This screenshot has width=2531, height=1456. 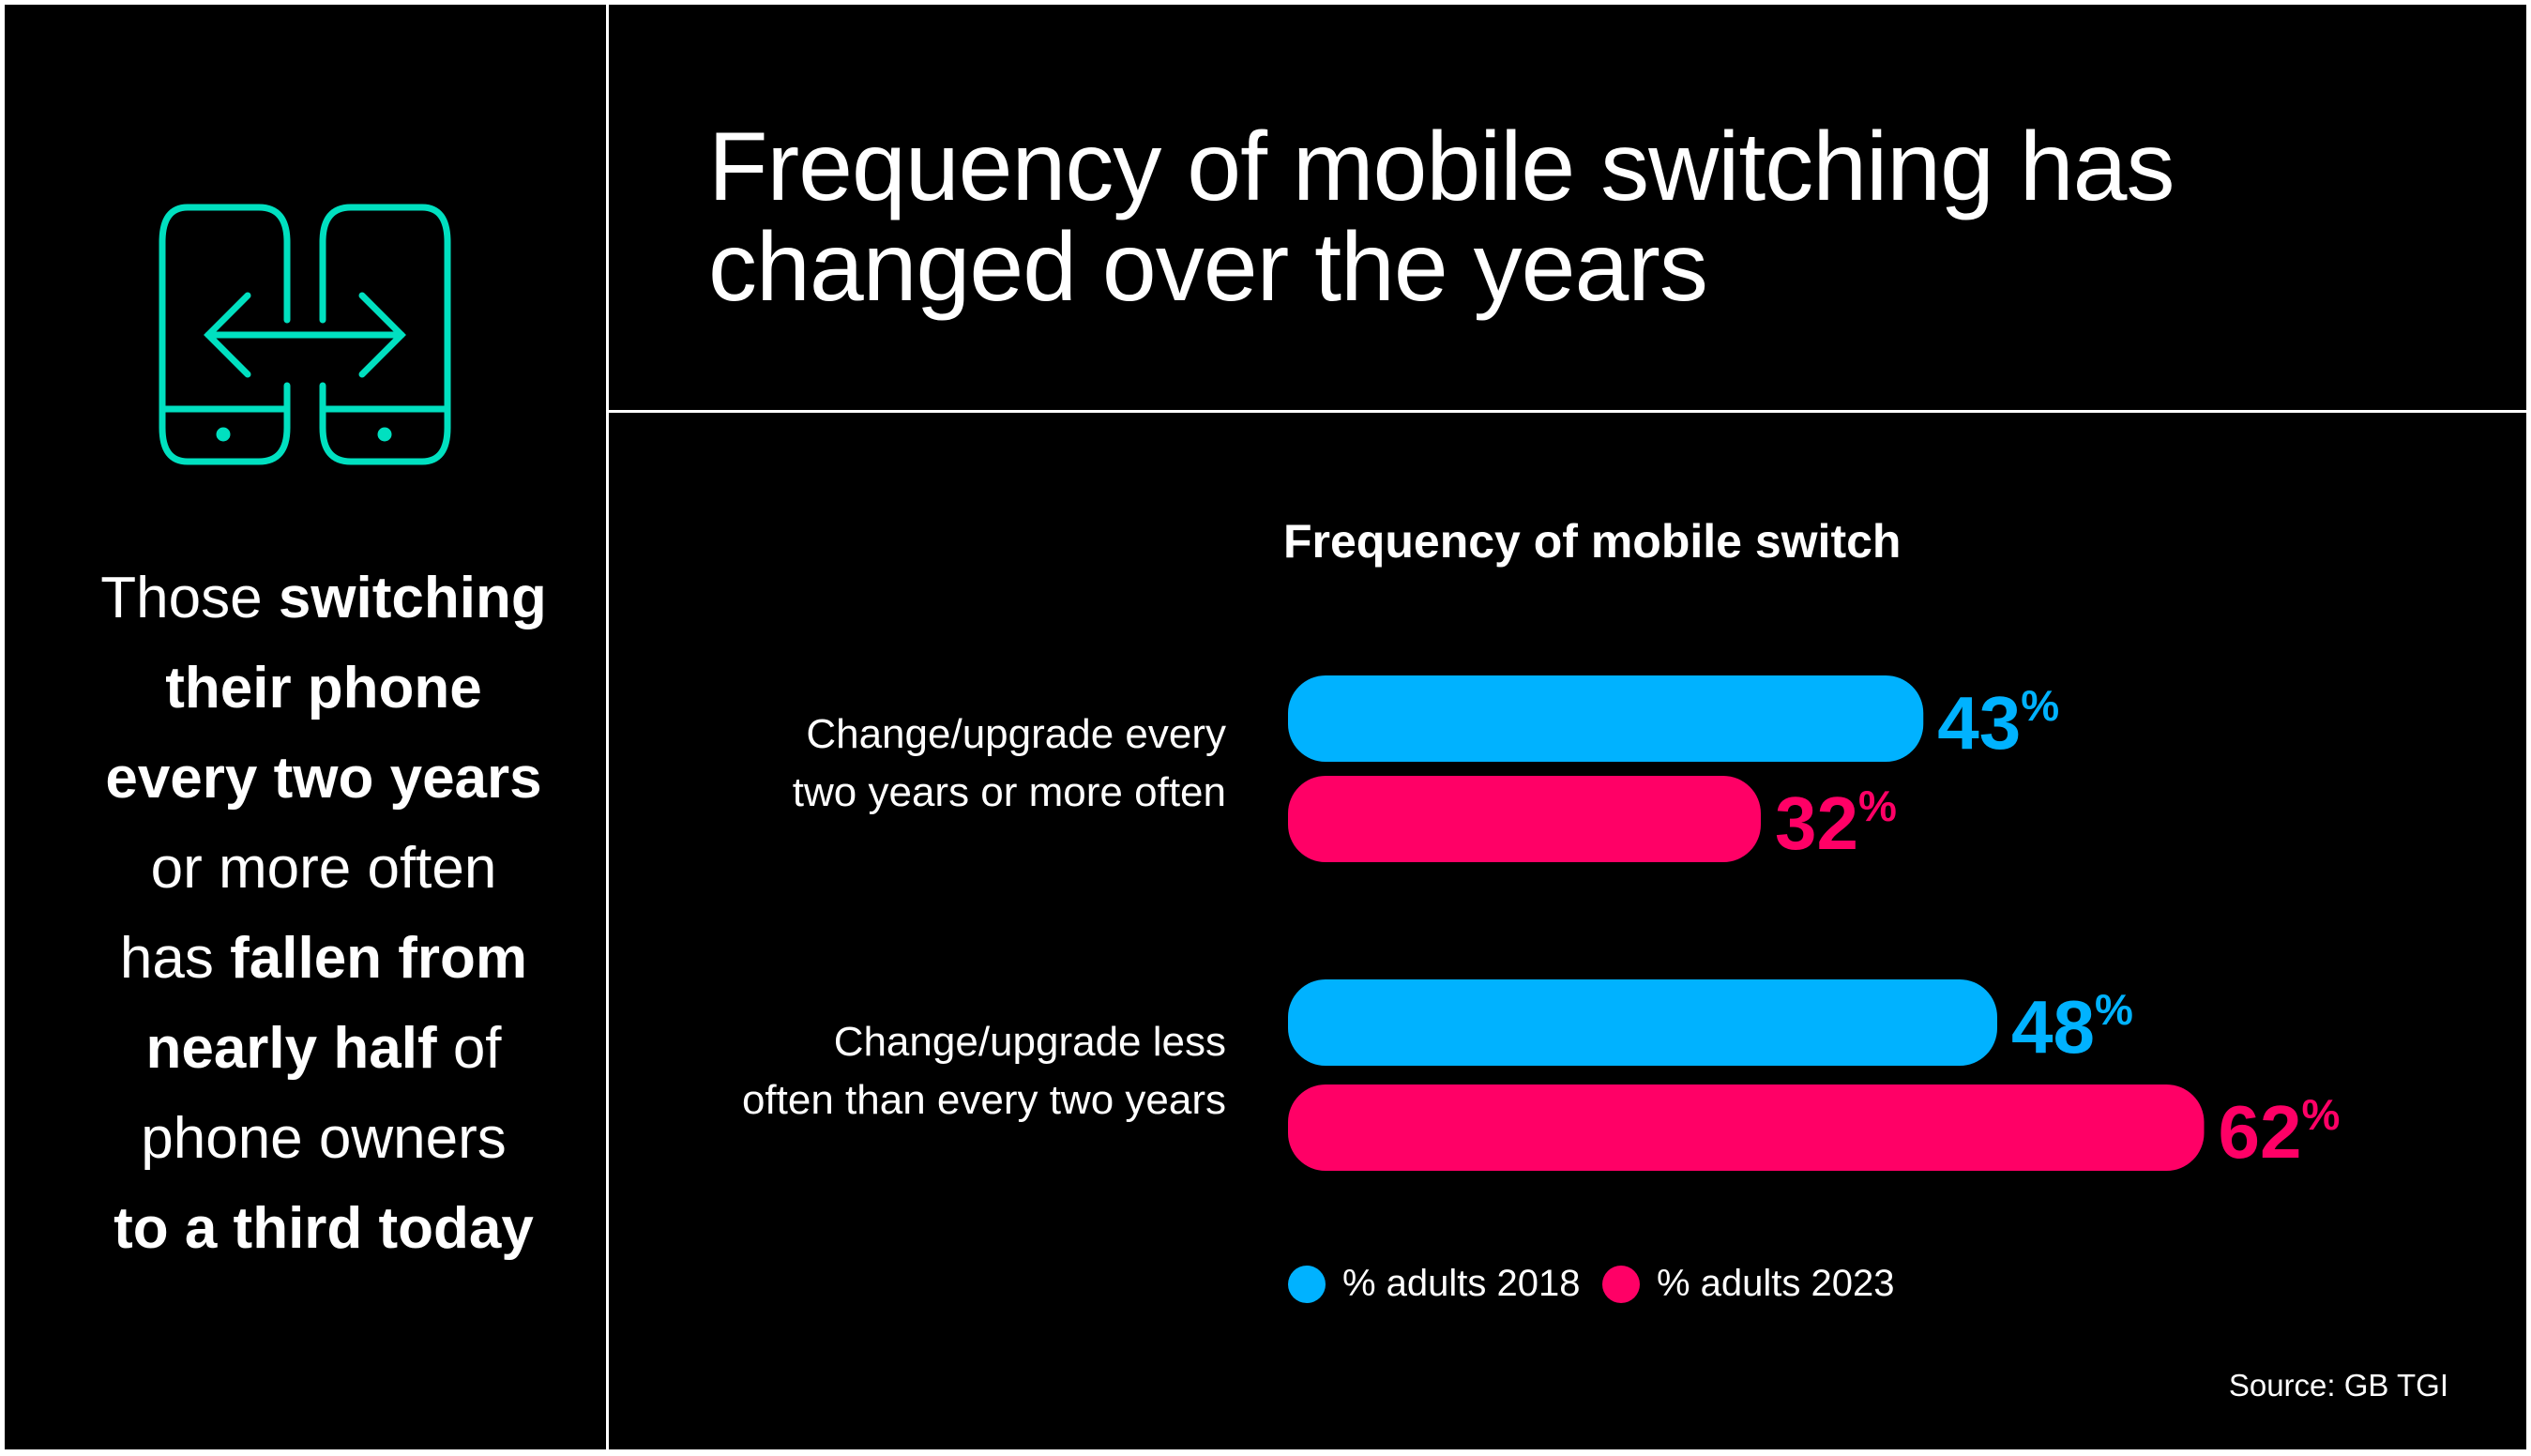 What do you see at coordinates (1442, 167) in the screenshot?
I see `title-line-1: Frequency of mobile switching has` at bounding box center [1442, 167].